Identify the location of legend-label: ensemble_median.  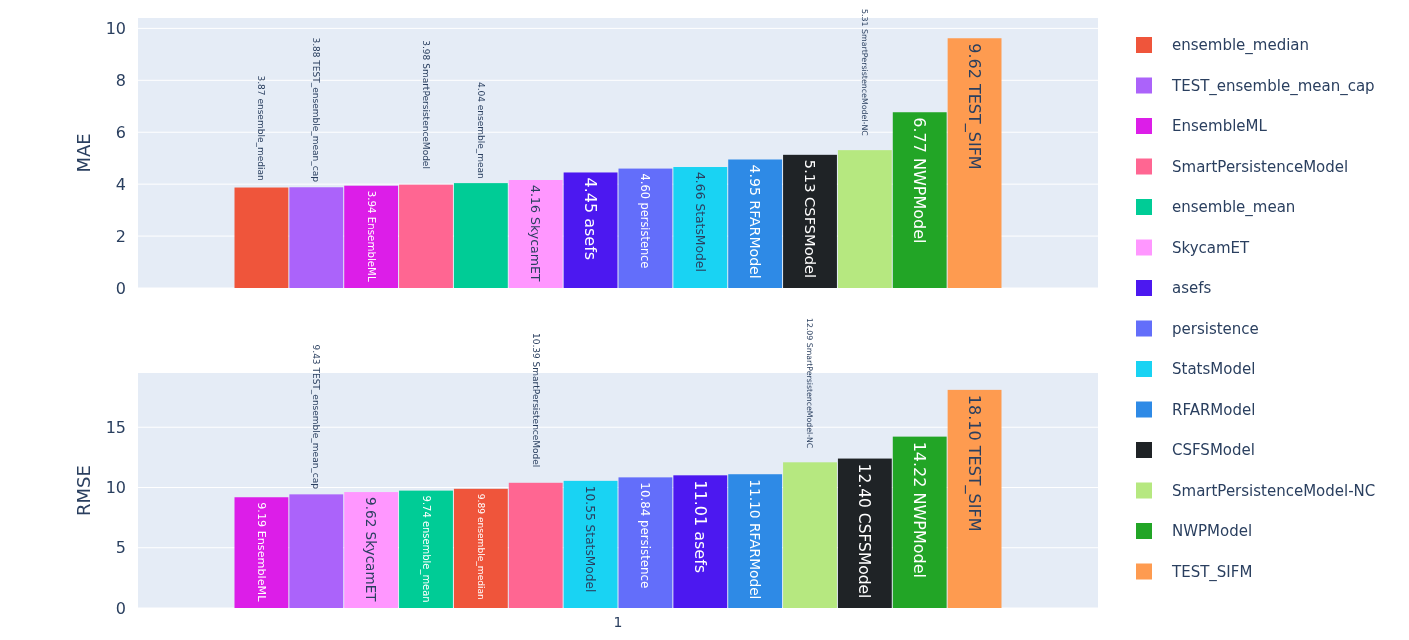
(1241, 46).